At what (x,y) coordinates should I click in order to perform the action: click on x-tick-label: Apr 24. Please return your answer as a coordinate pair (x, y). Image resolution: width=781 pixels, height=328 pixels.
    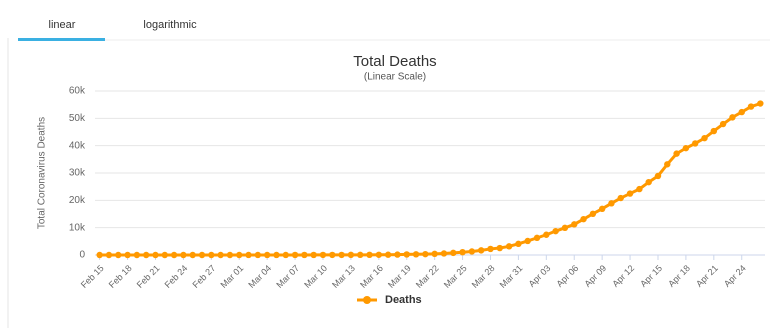
    Looking at the image, I should click on (735, 276).